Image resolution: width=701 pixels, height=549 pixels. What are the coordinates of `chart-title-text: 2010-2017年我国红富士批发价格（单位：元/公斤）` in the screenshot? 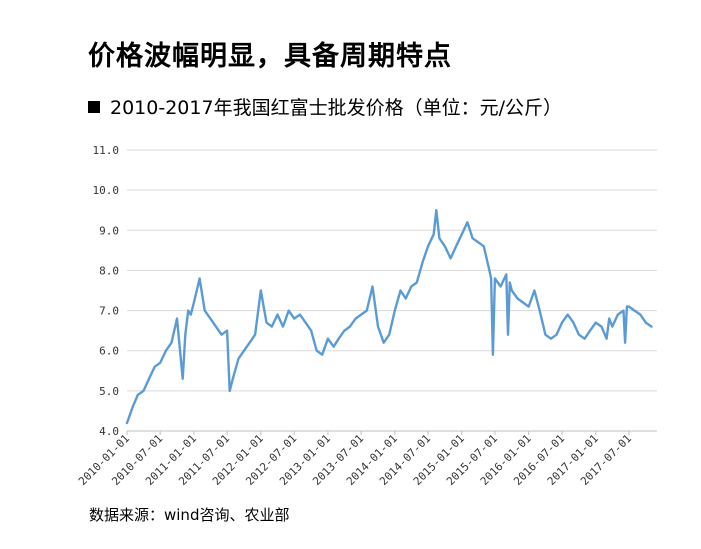 It's located at (336, 108).